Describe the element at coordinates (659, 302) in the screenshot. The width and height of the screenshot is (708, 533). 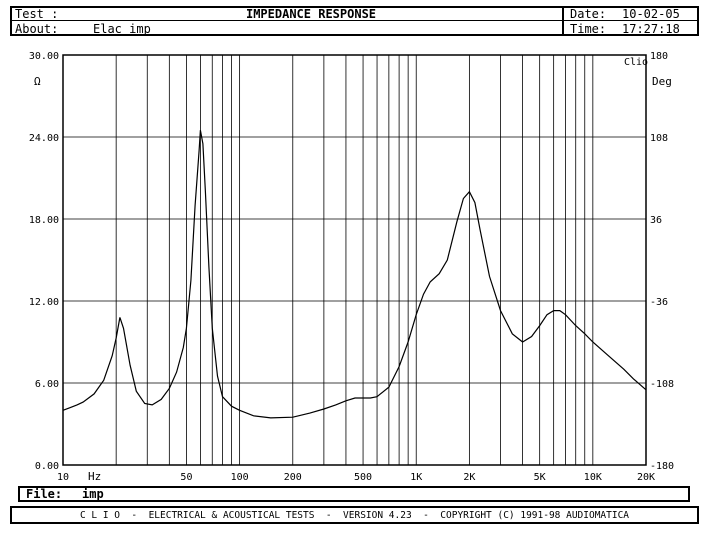
I see `y2-tick-label: -36` at that location.